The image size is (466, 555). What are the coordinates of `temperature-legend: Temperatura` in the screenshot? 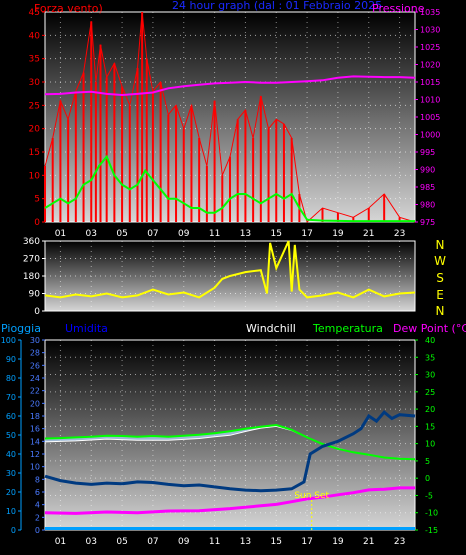 It's located at (347, 328).